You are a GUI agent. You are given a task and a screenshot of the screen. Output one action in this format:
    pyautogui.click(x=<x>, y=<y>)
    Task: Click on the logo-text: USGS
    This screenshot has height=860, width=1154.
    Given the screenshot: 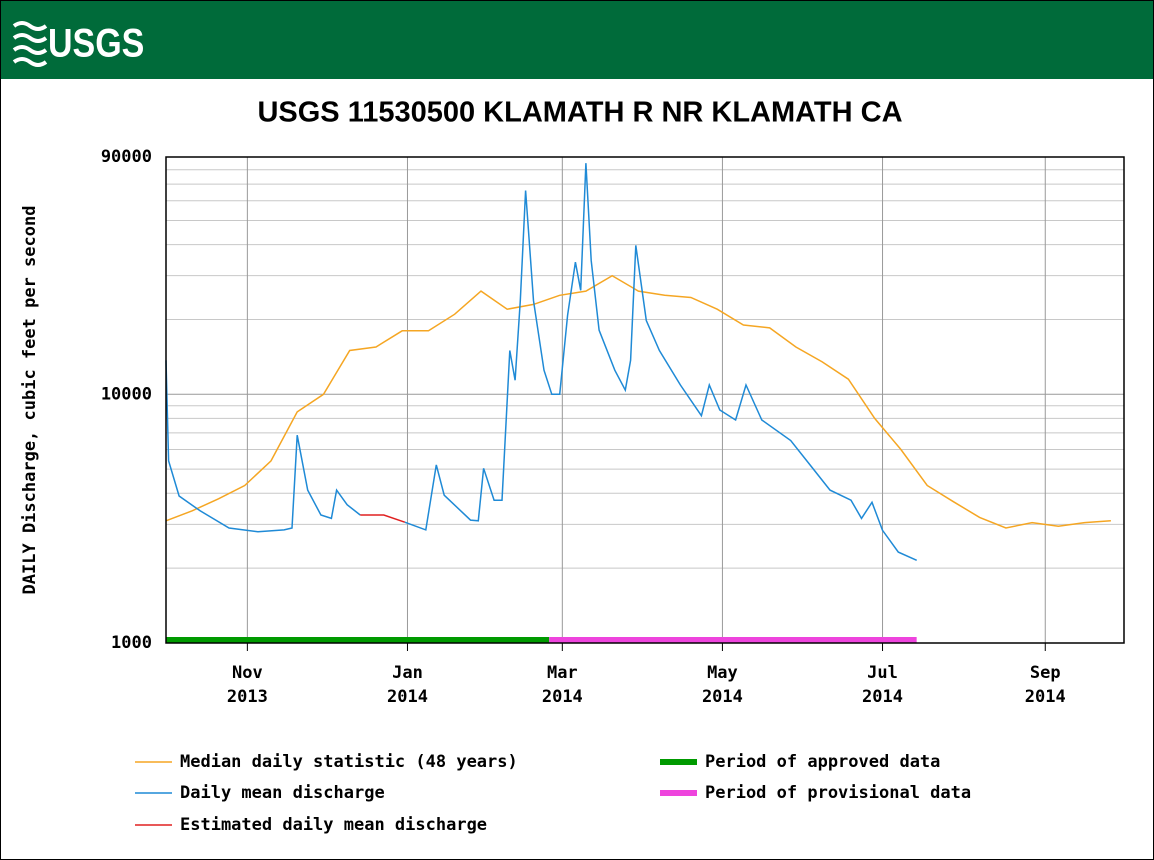 What is the action you would take?
    pyautogui.click(x=96, y=42)
    